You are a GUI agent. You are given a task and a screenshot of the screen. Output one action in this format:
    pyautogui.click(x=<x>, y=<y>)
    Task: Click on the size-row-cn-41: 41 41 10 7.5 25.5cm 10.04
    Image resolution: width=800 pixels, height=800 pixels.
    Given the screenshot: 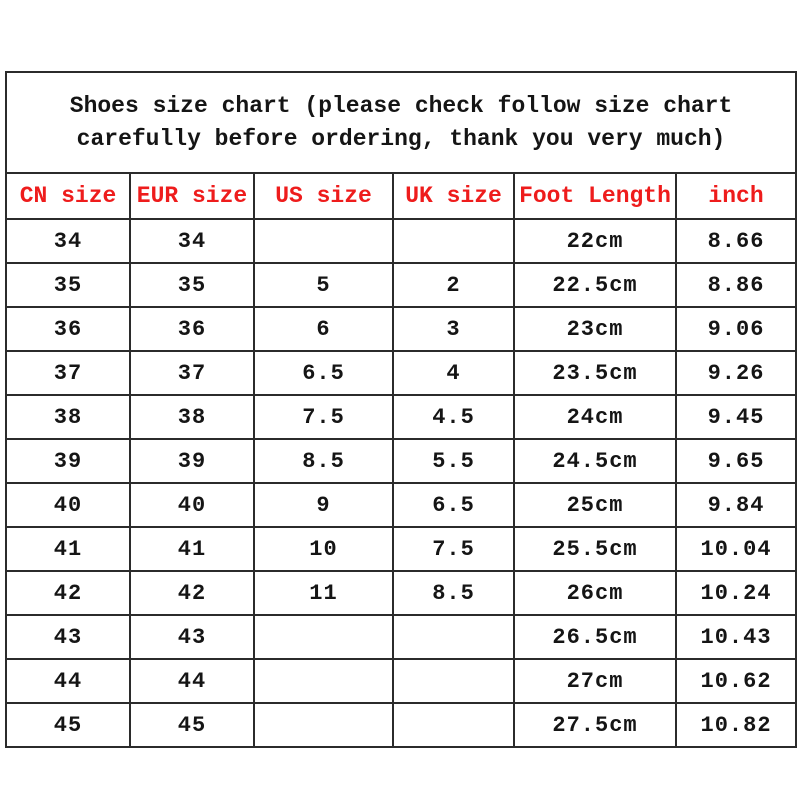 What is the action you would take?
    pyautogui.click(x=401, y=549)
    